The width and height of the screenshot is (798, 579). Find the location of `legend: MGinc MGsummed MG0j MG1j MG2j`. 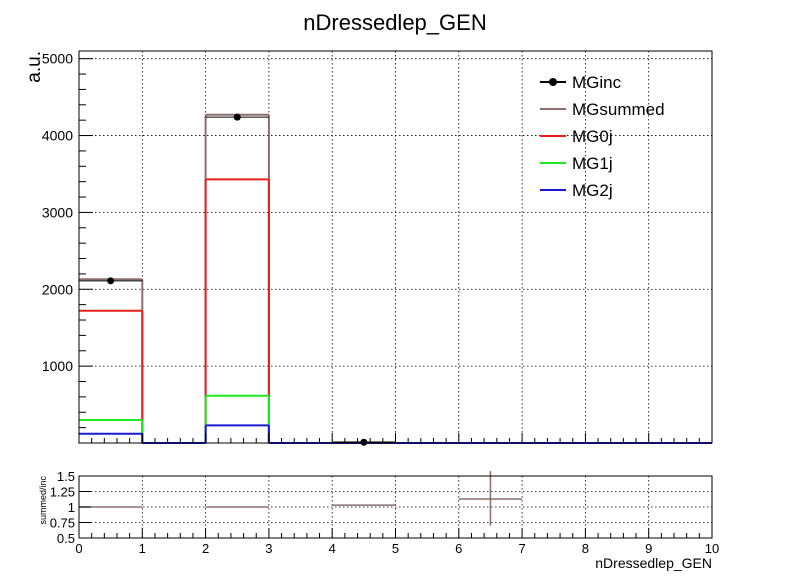

legend: MGinc MGsummed MG0j MG1j MG2j is located at coordinates (602, 136).